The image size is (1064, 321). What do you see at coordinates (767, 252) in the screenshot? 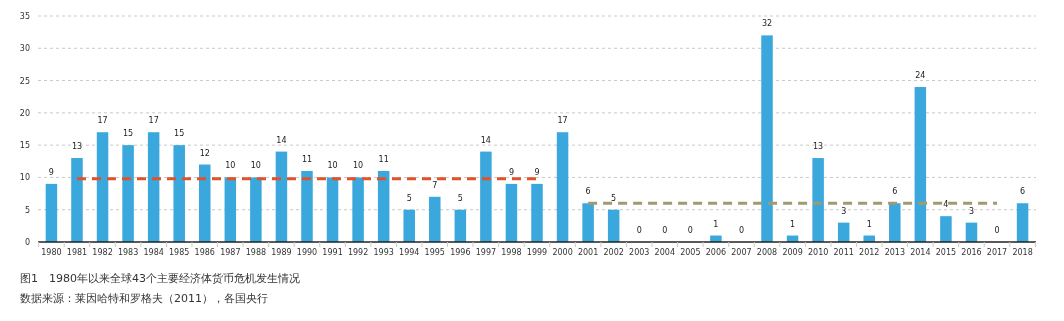
I see `x-tick-label: 2008` at bounding box center [767, 252].